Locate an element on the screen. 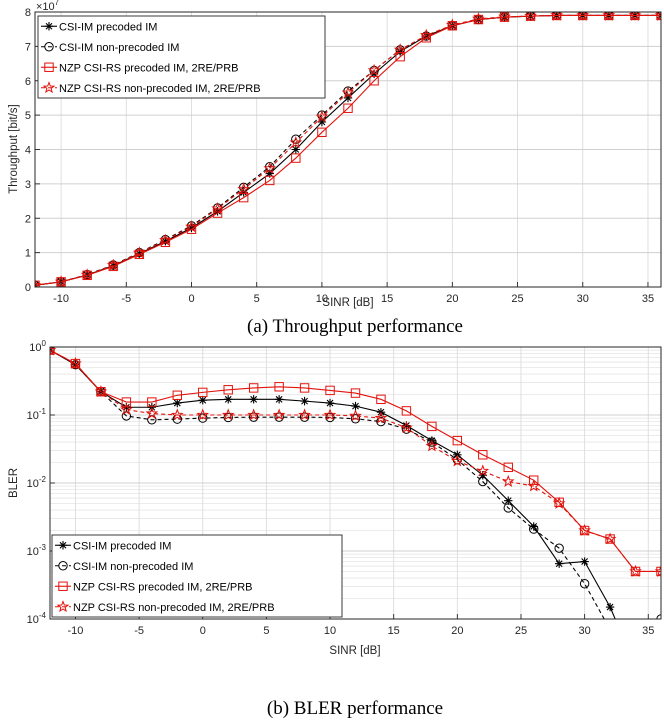 The height and width of the screenshot is (726, 664). bler-y-tick-label: 10⁻¹ is located at coordinates (37, 414).